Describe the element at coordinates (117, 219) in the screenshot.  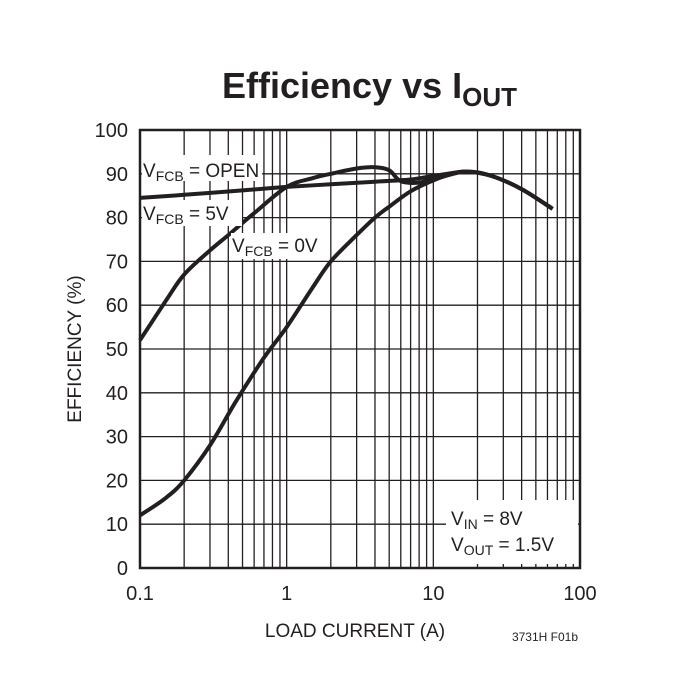
I see `y-tick-label: 80` at that location.